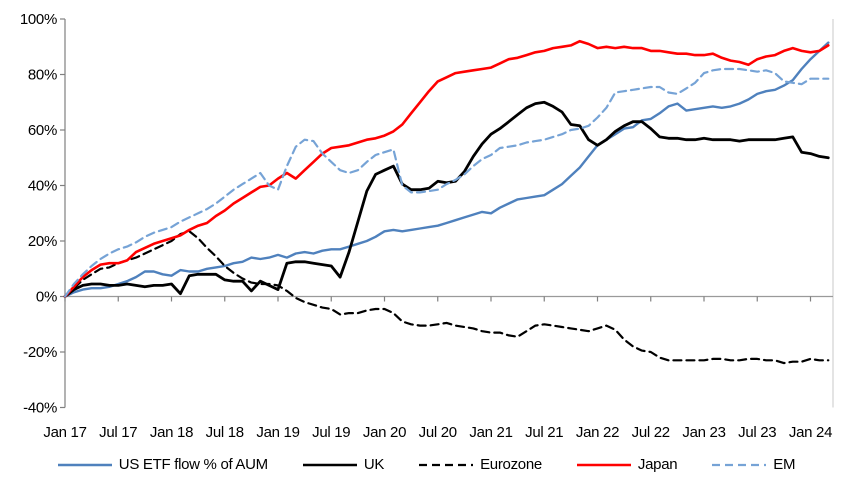 This screenshot has width=852, height=494. What do you see at coordinates (810, 432) in the screenshot?
I see `x-axis-label: Jan 24` at bounding box center [810, 432].